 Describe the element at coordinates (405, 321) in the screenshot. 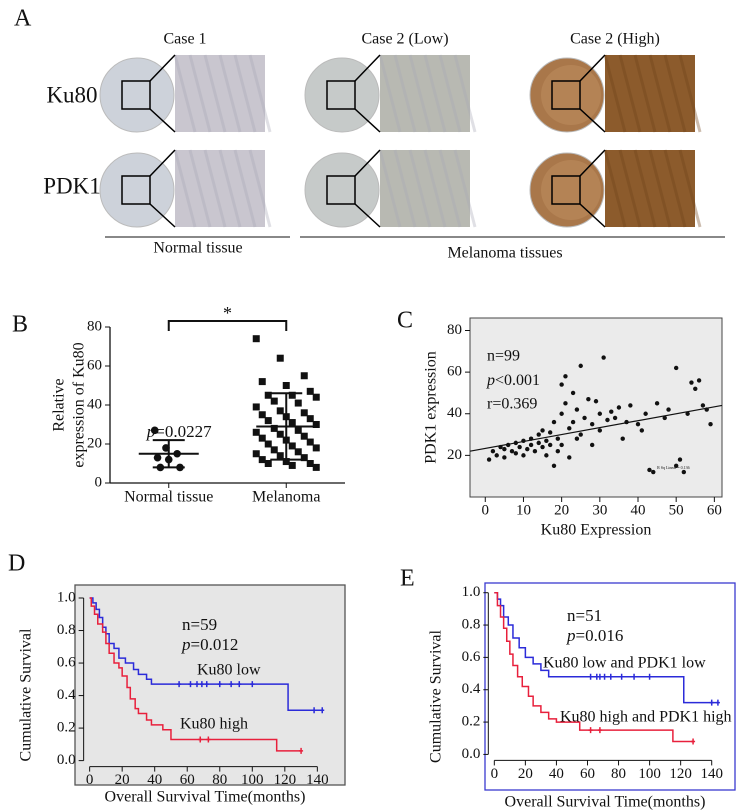

I see `panel-label: C` at that location.